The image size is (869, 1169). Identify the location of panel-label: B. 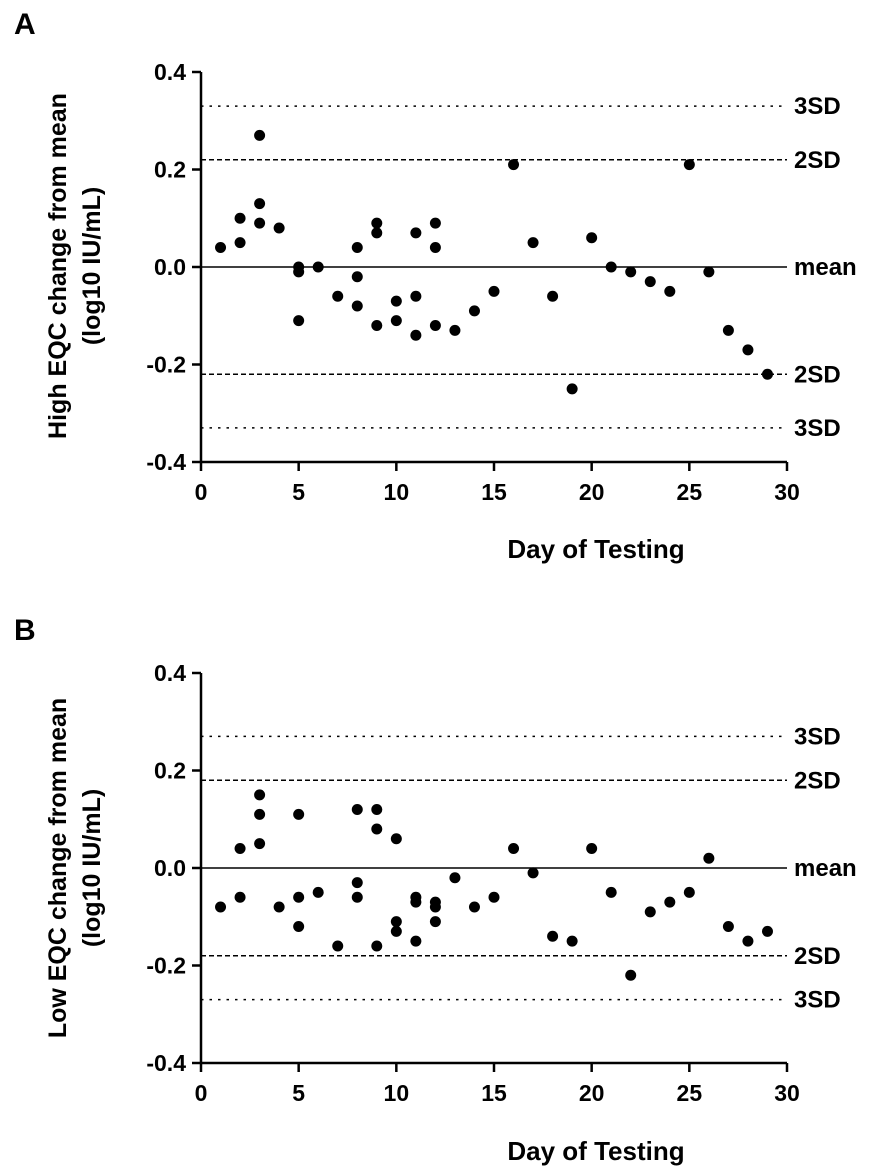
(25, 630).